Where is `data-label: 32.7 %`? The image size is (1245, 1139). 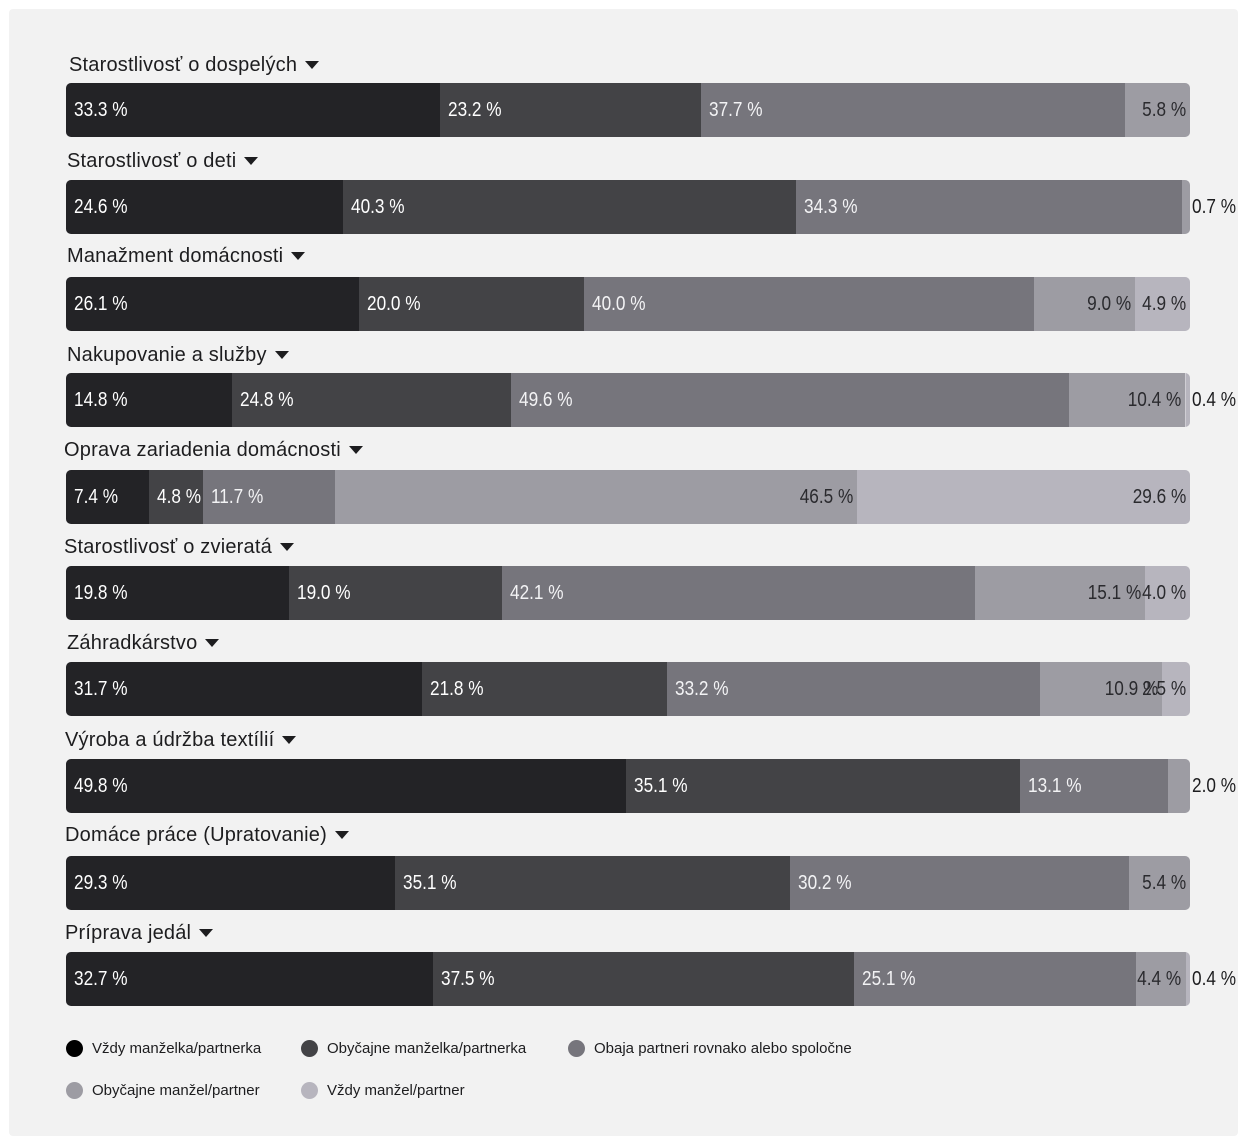 data-label: 32.7 % is located at coordinates (101, 979).